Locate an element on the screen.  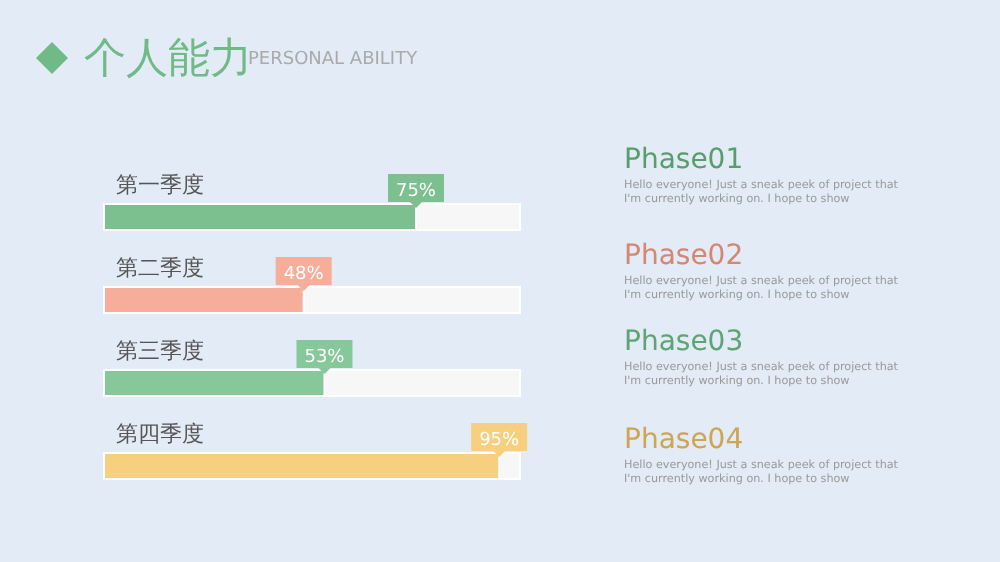
text: Phase02 is located at coordinates (685, 256).